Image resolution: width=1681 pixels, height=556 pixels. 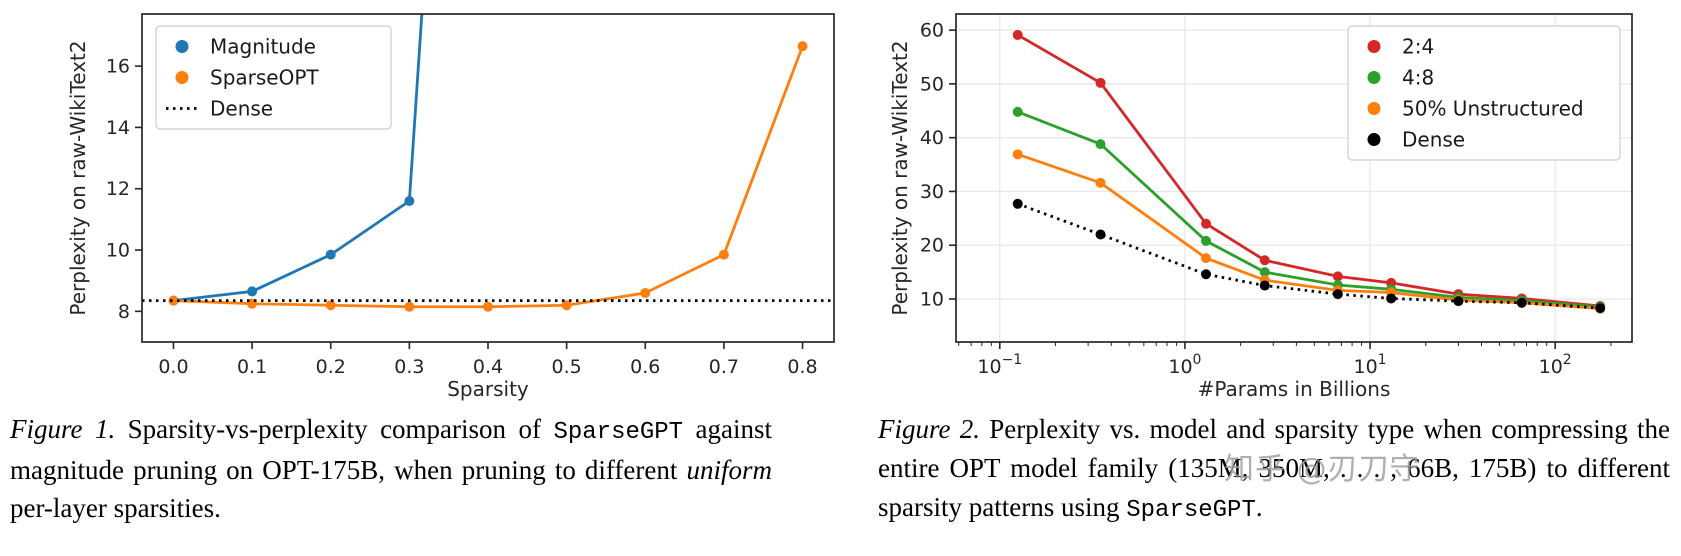 What do you see at coordinates (264, 78) in the screenshot?
I see `svg-text: SparseOPT` at bounding box center [264, 78].